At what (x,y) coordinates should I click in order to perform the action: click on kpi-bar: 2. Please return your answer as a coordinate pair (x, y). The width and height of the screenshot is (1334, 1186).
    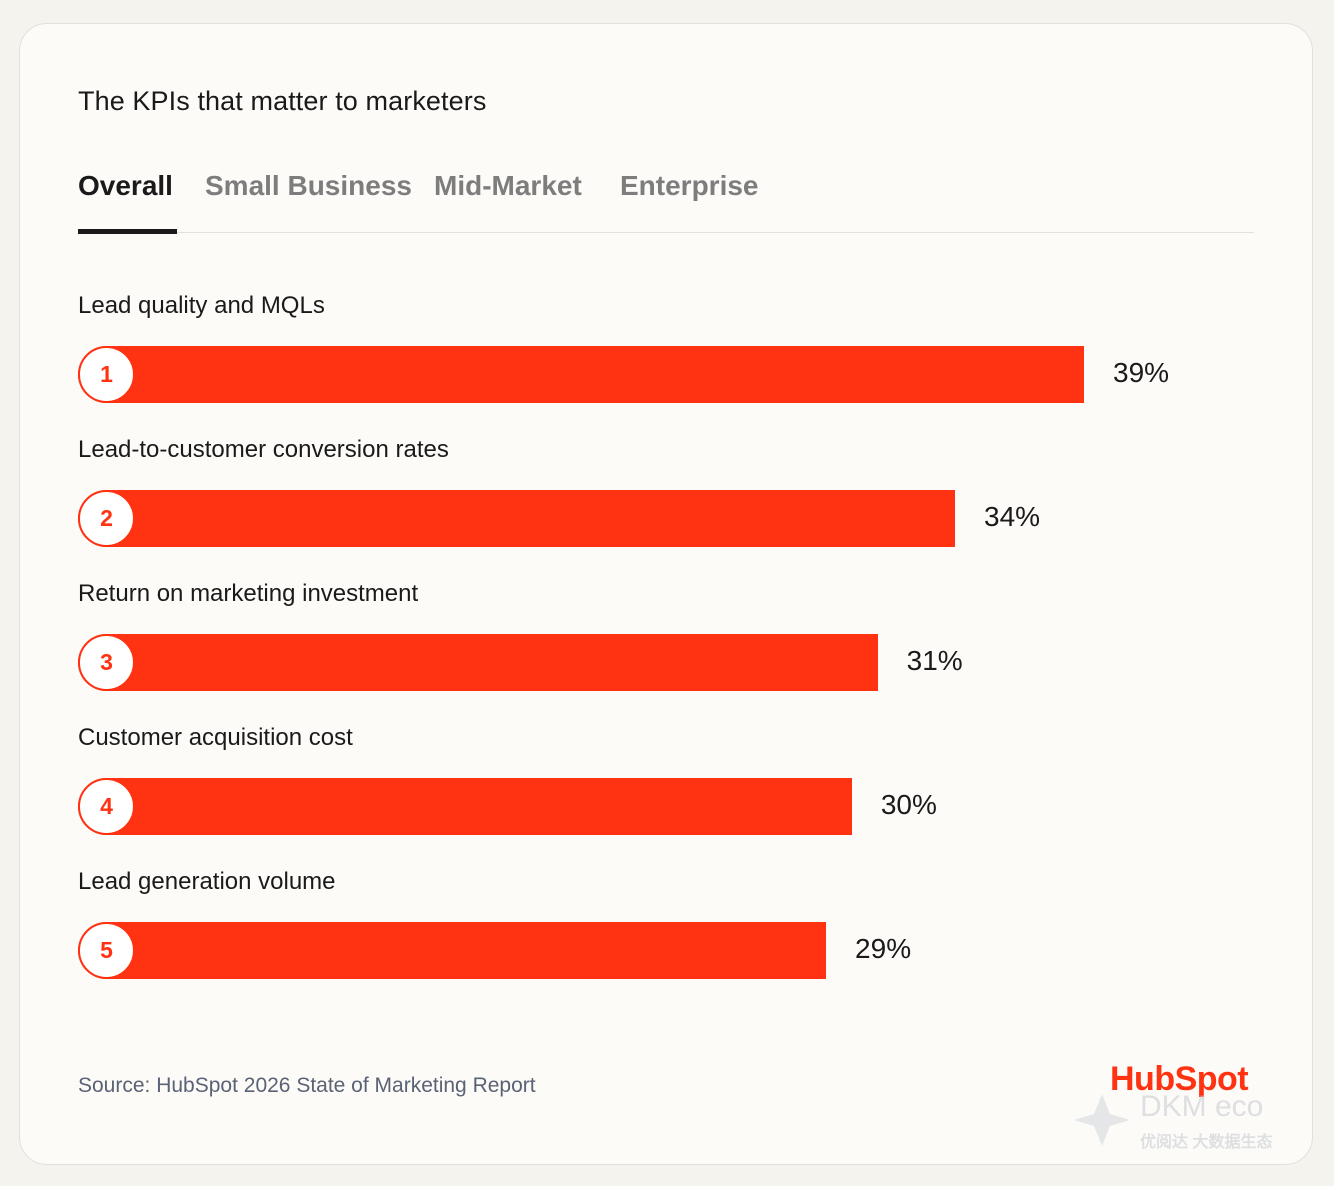
    Looking at the image, I should click on (517, 518).